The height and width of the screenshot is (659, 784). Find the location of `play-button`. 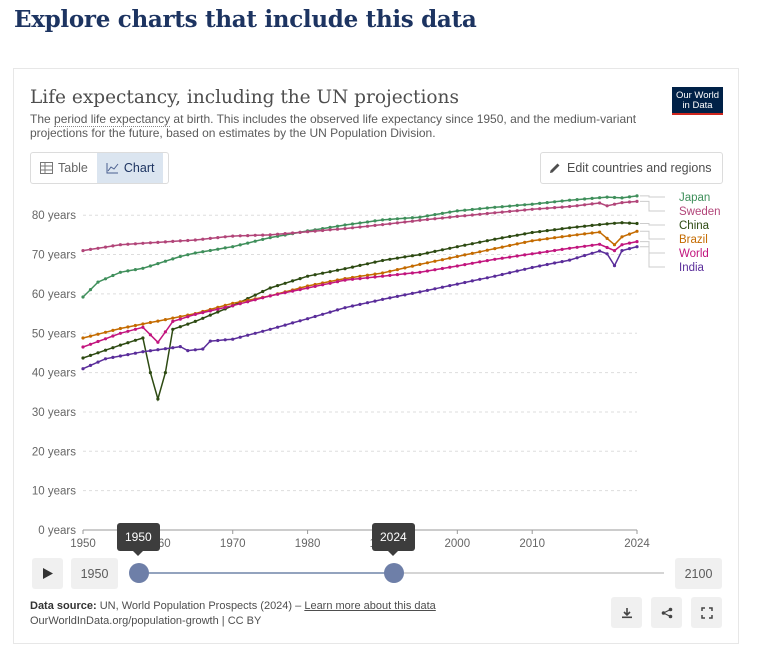

play-button is located at coordinates (47, 573).